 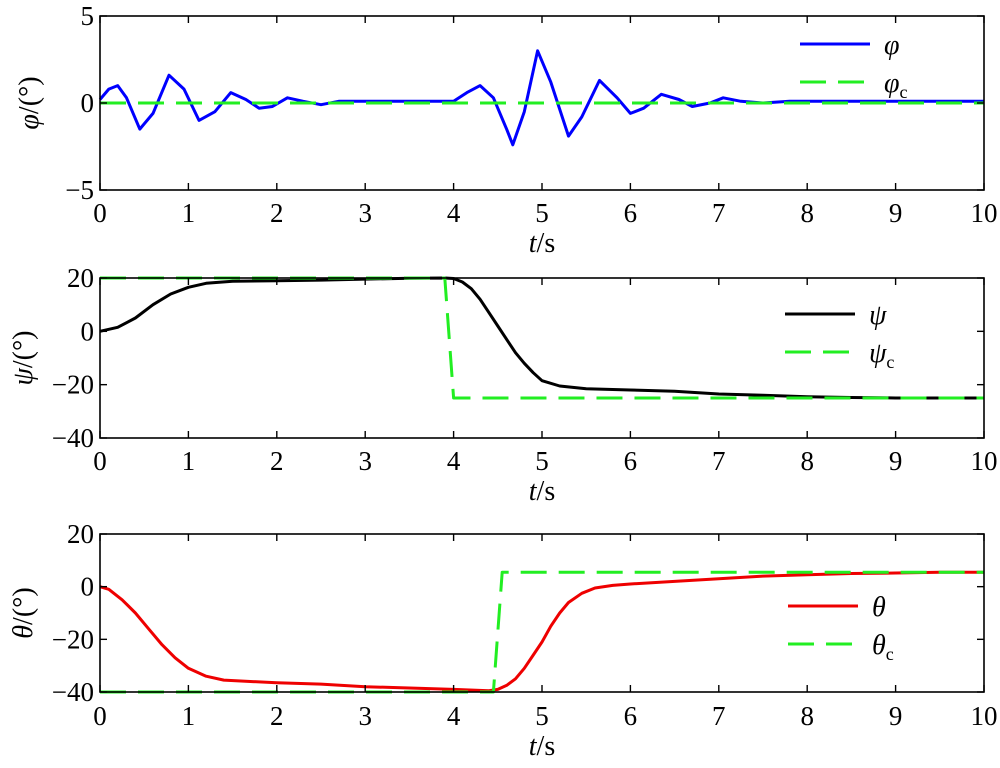 I want to click on legend-label: θc, so click(x=883, y=647).